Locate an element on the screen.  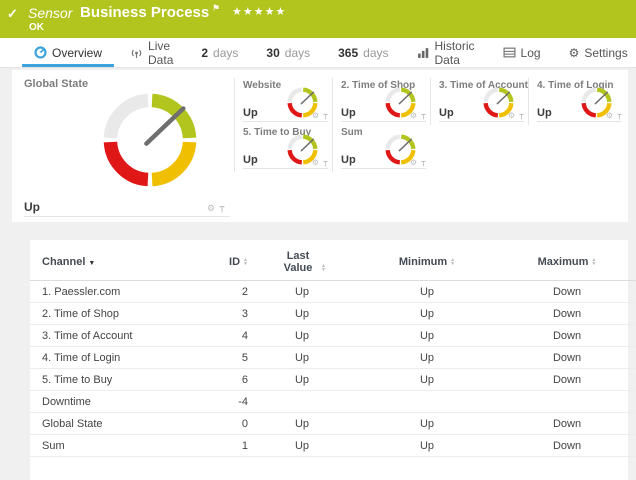
bar-chart-icon is located at coordinates (423, 52).